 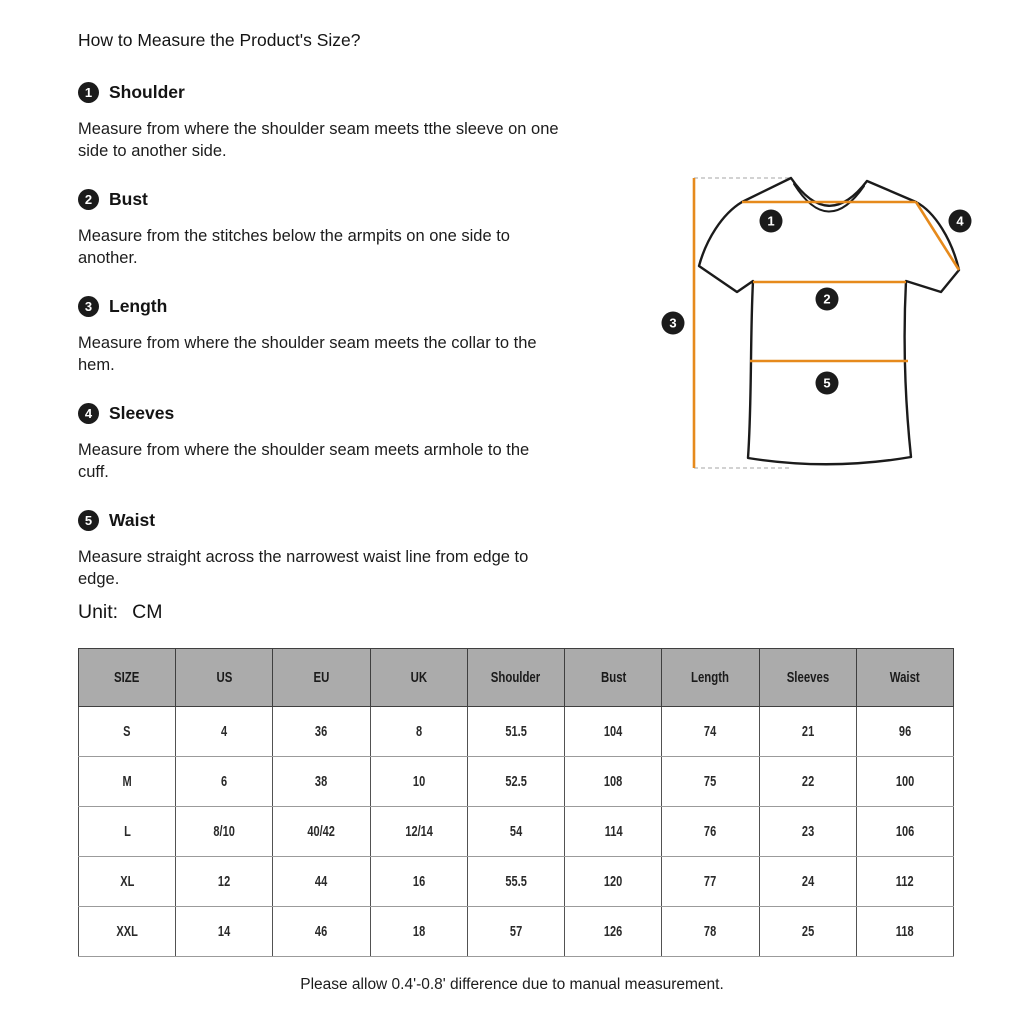 I want to click on size-cell: 52.5, so click(x=516, y=781).